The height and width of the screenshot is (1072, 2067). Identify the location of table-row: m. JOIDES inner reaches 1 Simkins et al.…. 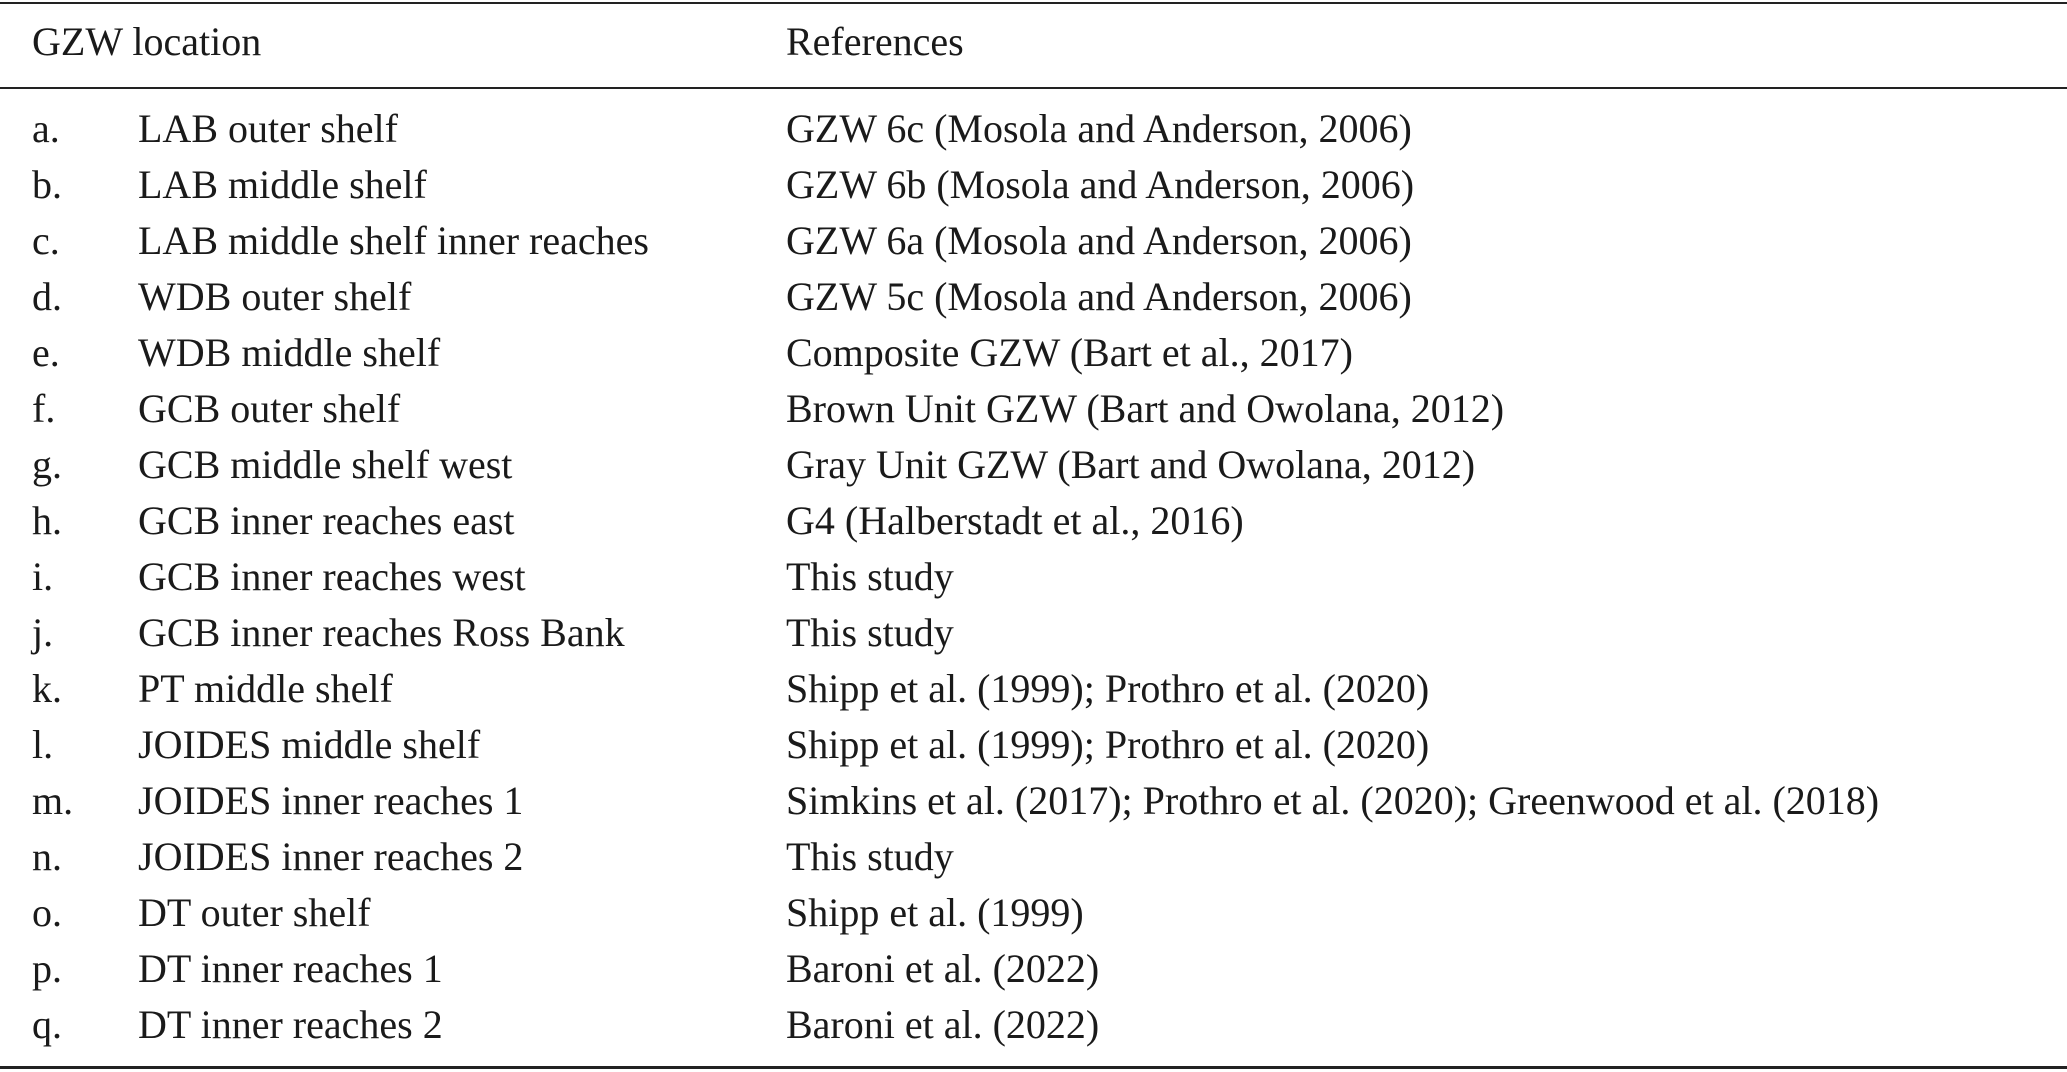
(1033, 801).